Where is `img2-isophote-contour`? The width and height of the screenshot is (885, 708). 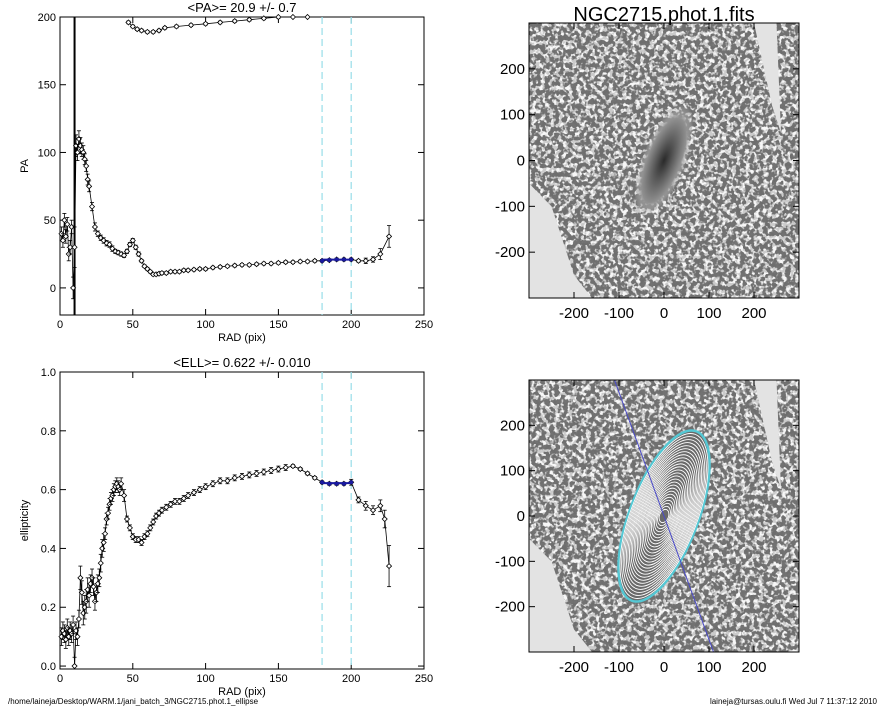 img2-isophote-contour is located at coordinates (664, 516).